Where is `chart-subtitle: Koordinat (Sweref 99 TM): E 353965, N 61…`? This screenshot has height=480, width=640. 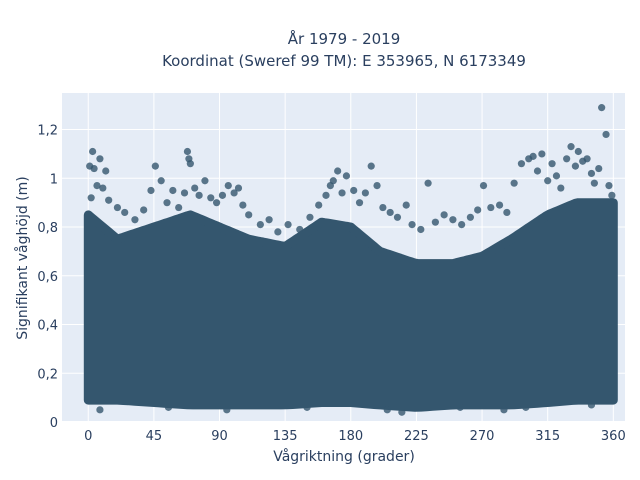
chart-subtitle: Koordinat (Sweref 99 TM): E 353965, N 61… is located at coordinates (344, 61).